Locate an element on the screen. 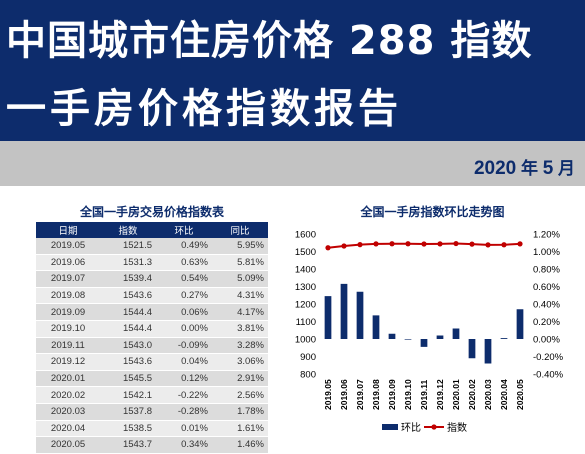 The width and height of the screenshot is (585, 454). bar-mom-2019.12 is located at coordinates (440, 337).